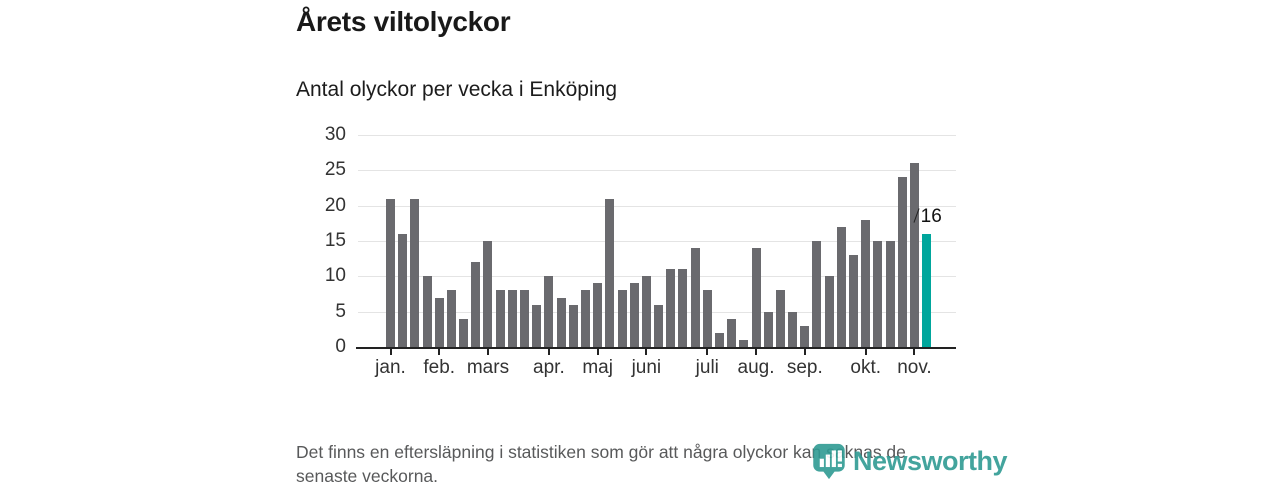 Image resolution: width=1280 pixels, height=488 pixels. Describe the element at coordinates (335, 276) in the screenshot. I see `y-axis-label-10: 10` at that location.